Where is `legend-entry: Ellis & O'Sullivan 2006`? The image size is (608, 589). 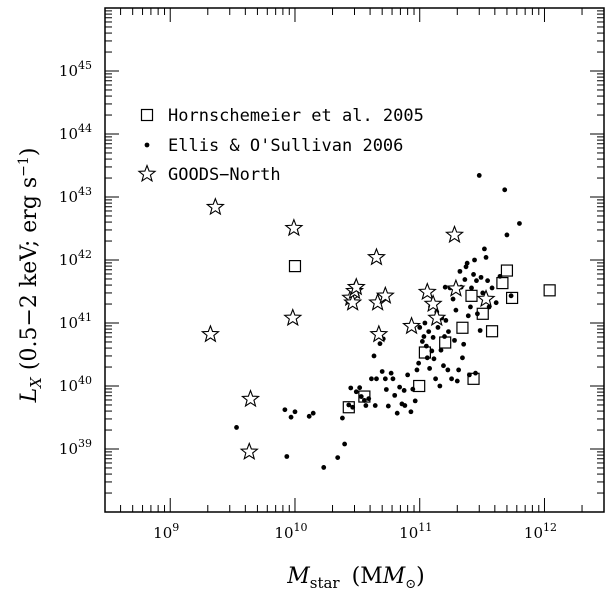
legend-entry: Ellis & O'Sullivan 2006 is located at coordinates (273, 146).